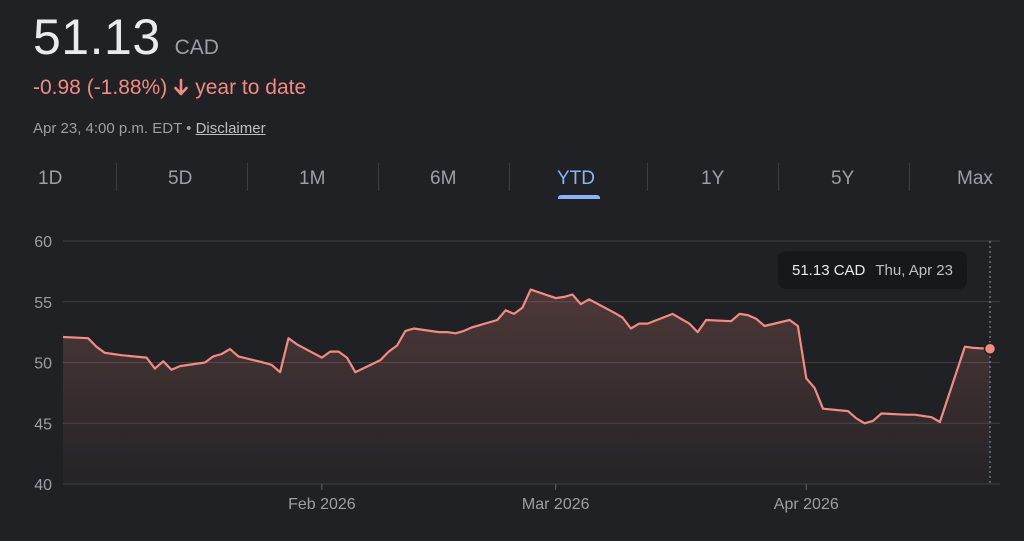 The image size is (1024, 541). I want to click on quote-meta: Apr 23, 4:00 p.m. EDT • Disclaimer, so click(149, 128).